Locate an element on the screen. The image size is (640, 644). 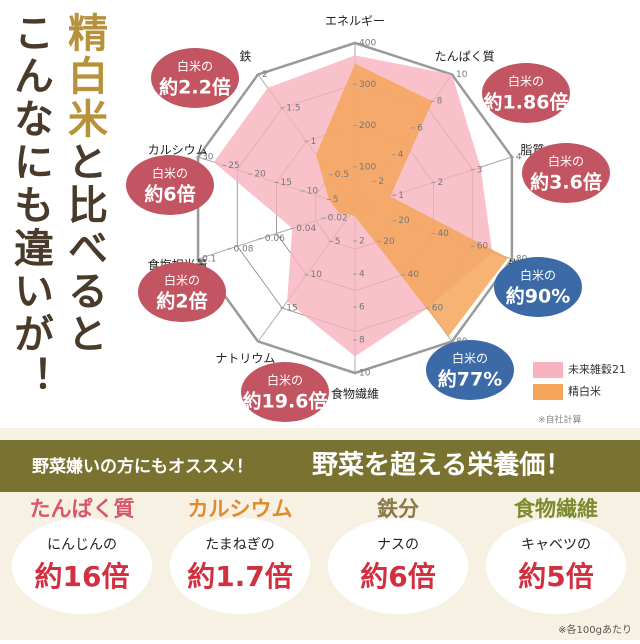
tick-label: 0.06 is located at coordinates (275, 239).